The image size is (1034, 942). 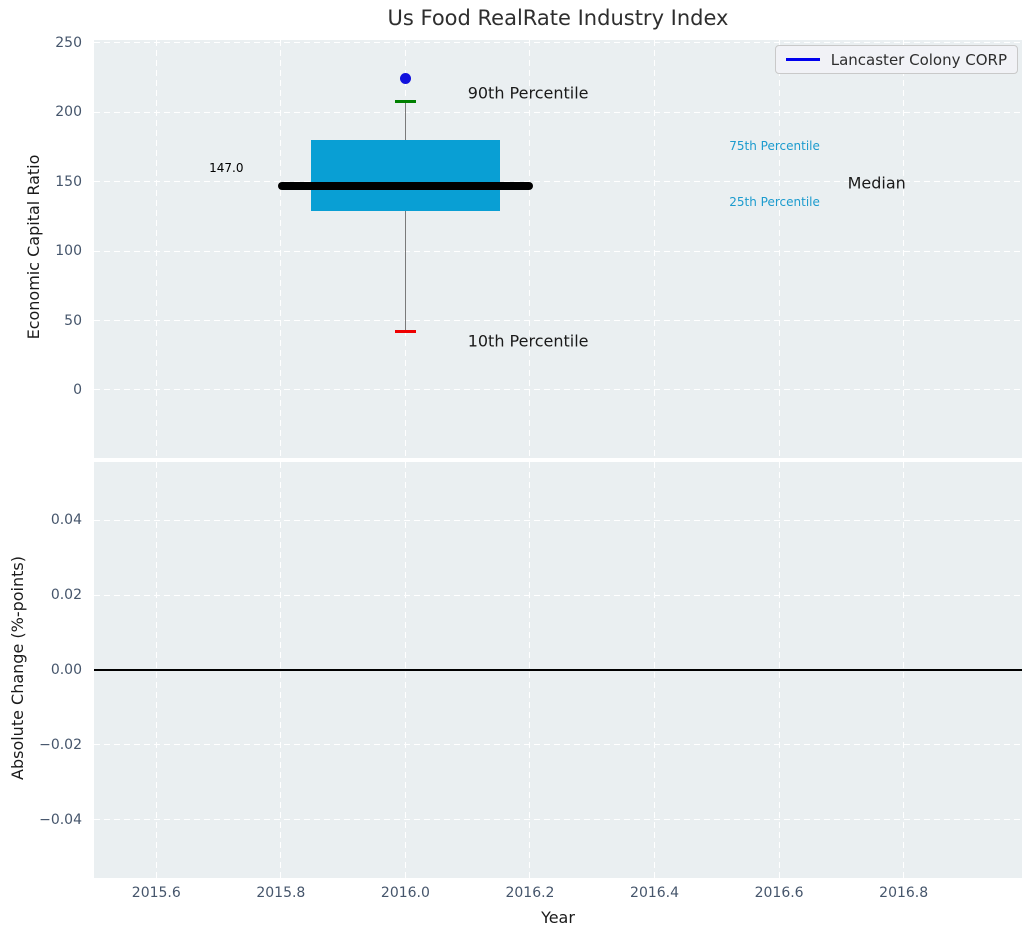 What do you see at coordinates (66, 595) in the screenshot?
I see `y-tick-label: 0.02` at bounding box center [66, 595].